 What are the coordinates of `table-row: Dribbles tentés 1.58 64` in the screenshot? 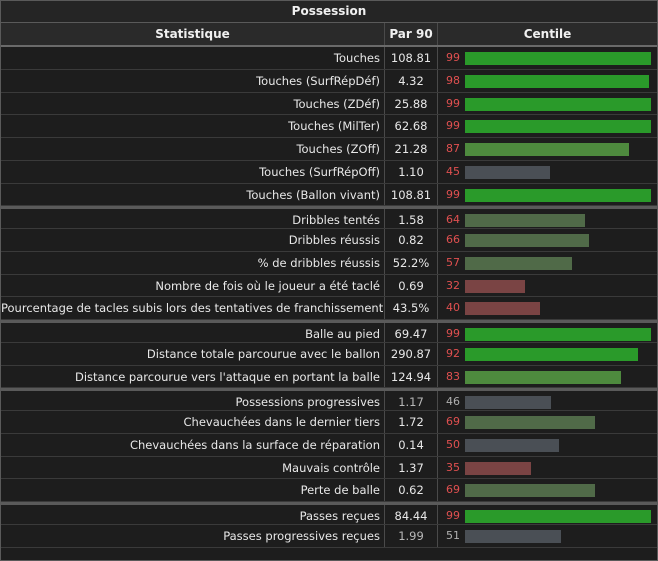 It's located at (329, 217).